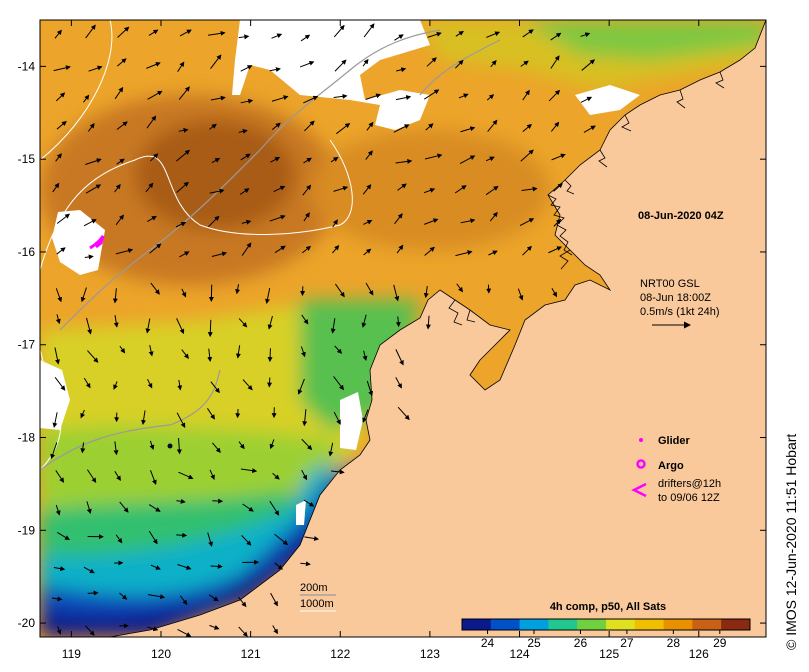 This screenshot has width=809, height=672. I want to click on lon-tick-label: 126, so click(699, 654).